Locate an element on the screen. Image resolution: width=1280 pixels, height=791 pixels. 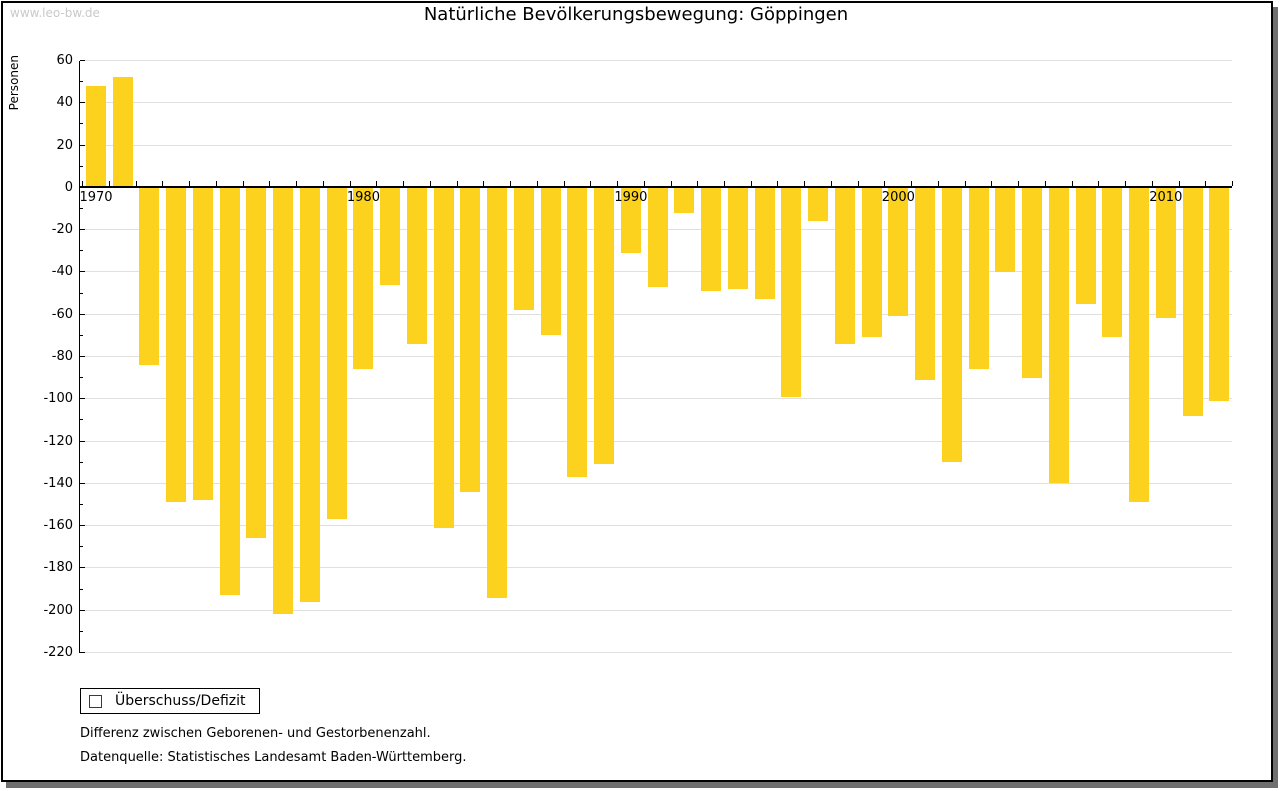
legend: Überschuss/Defizit is located at coordinates (170, 701).